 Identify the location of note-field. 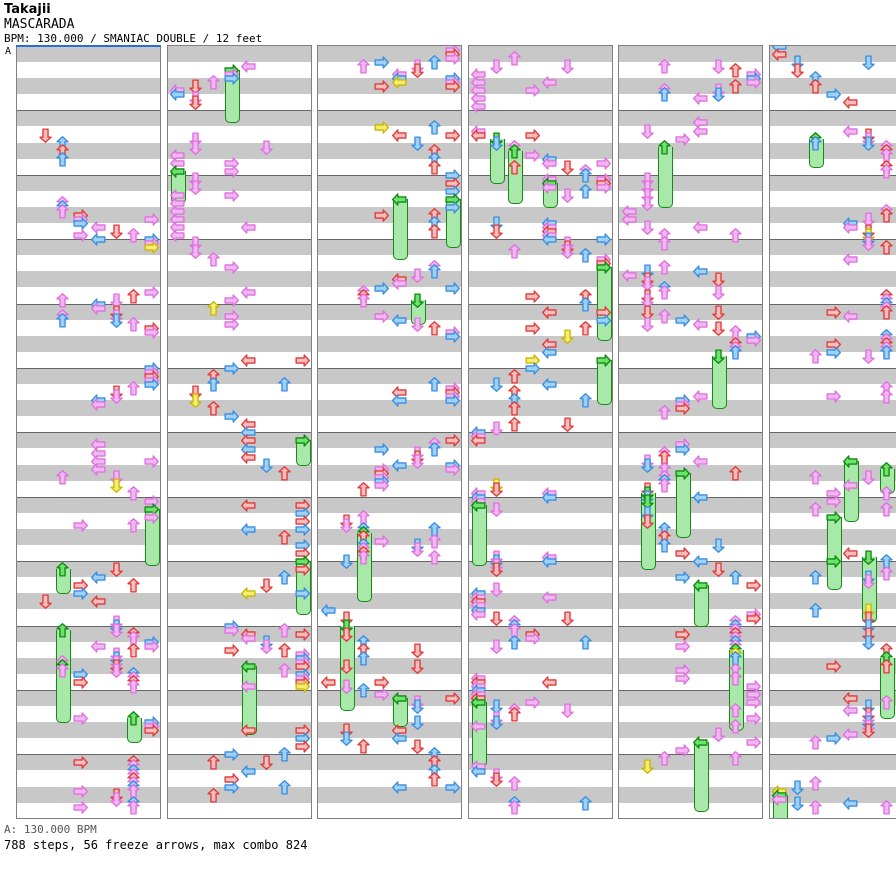
(540, 432).